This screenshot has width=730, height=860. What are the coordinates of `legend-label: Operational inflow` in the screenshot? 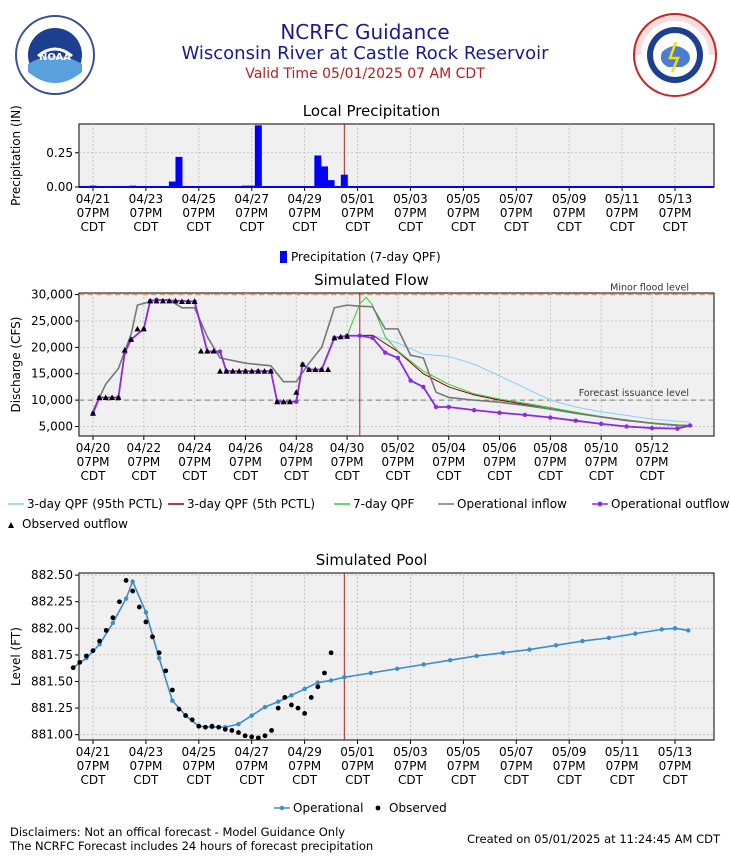 It's located at (512, 504).